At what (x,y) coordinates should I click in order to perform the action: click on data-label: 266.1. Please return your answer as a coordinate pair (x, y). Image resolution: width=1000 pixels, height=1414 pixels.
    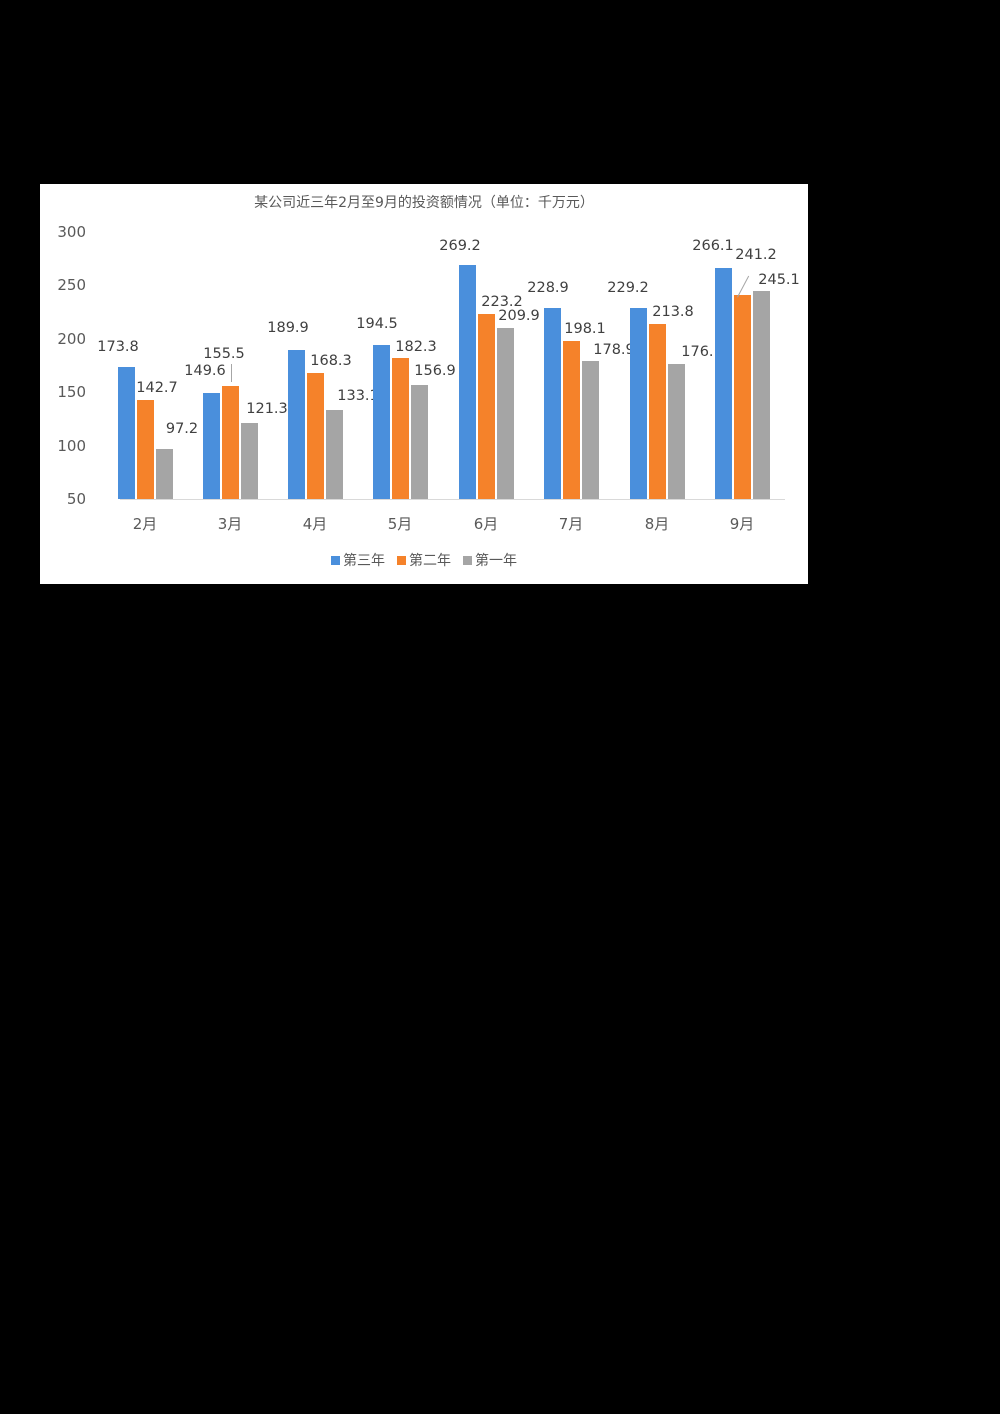
    Looking at the image, I should click on (713, 246).